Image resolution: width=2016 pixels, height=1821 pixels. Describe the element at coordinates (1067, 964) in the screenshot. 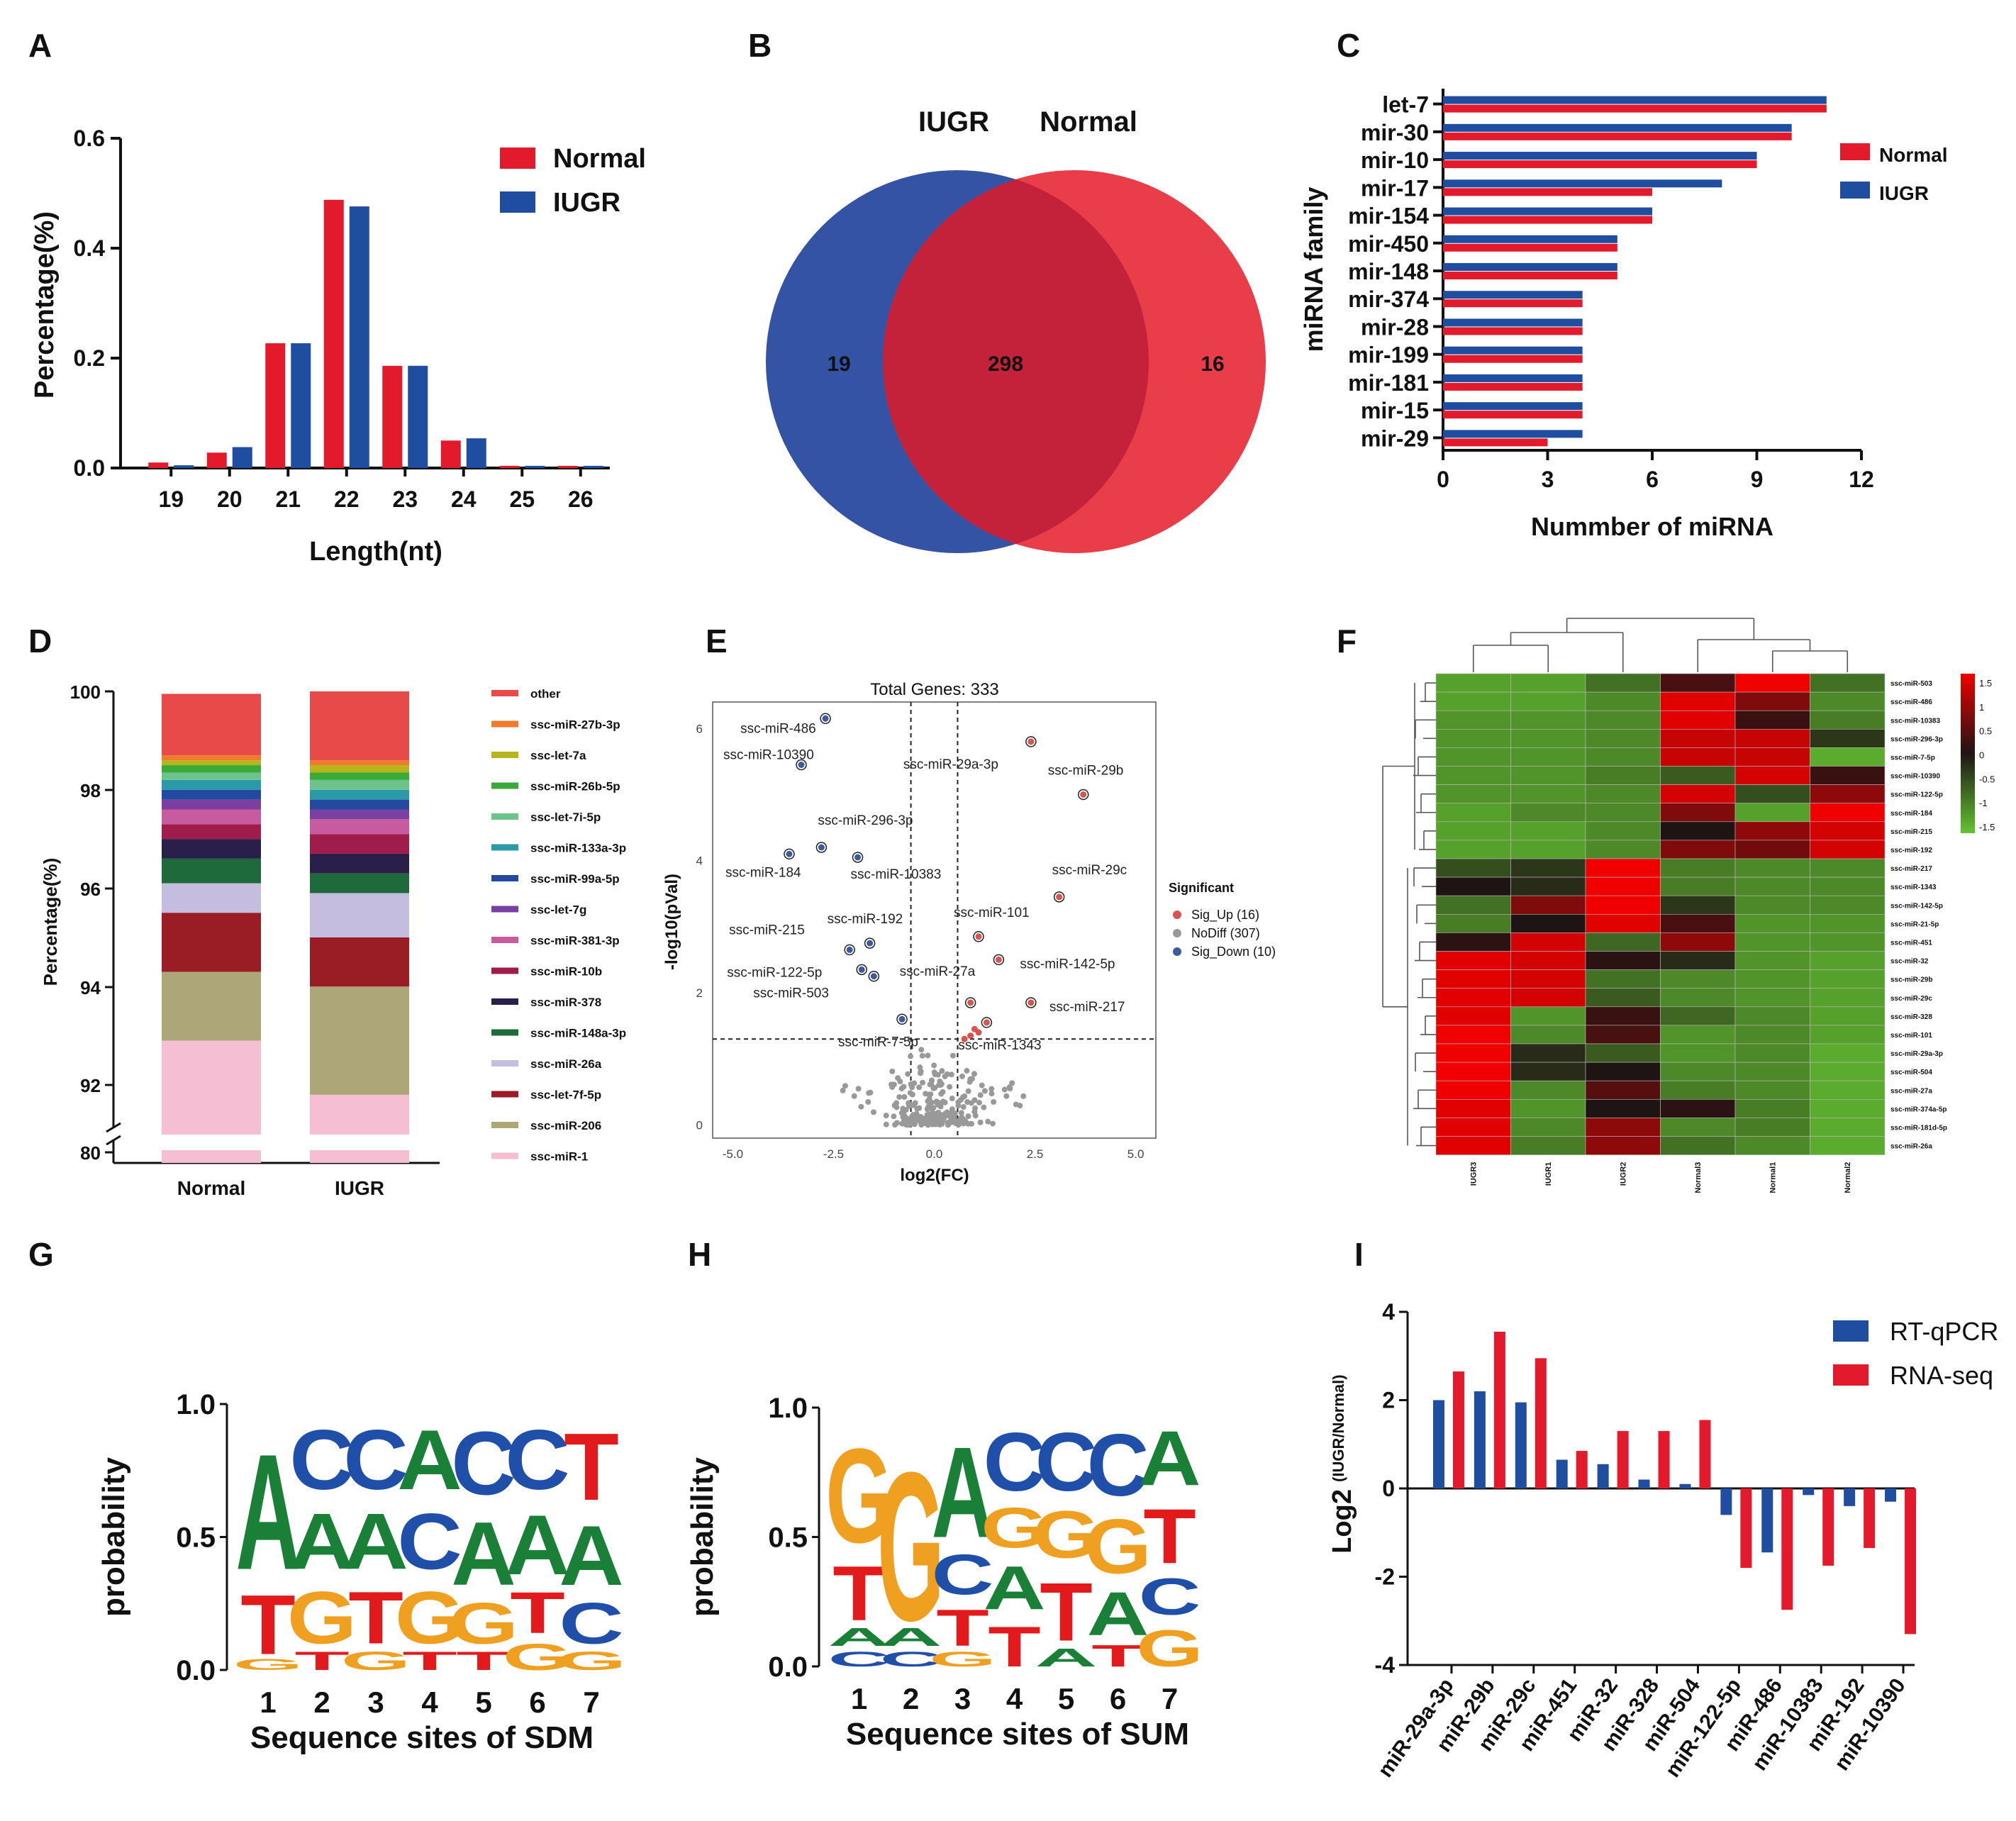

I see `point-label: ssc-miR-142-5p` at that location.